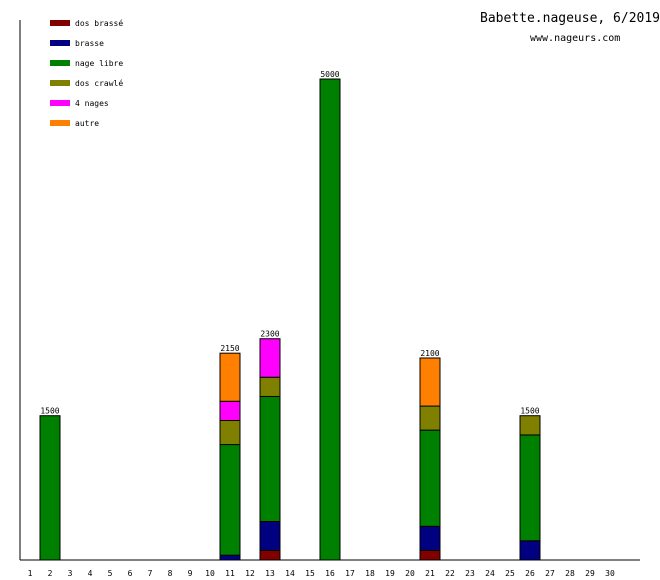 This screenshot has height=580, width=660. Describe the element at coordinates (230, 573) in the screenshot. I see `x-tick-label: 11` at that location.